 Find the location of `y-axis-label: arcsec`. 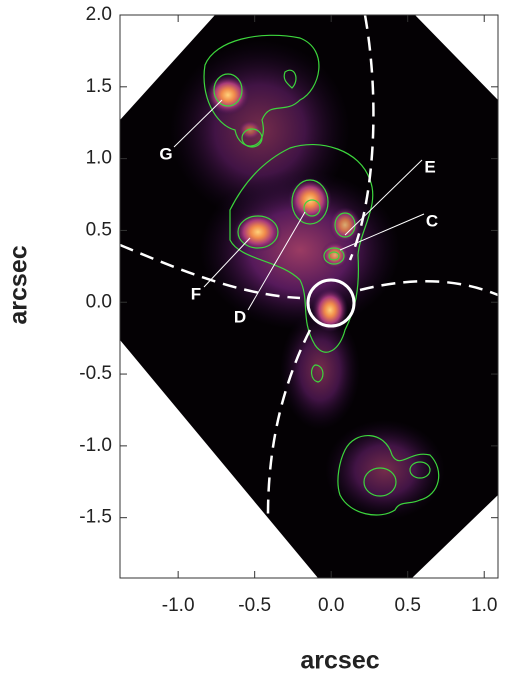

y-axis-label: arcsec is located at coordinates (19, 284).